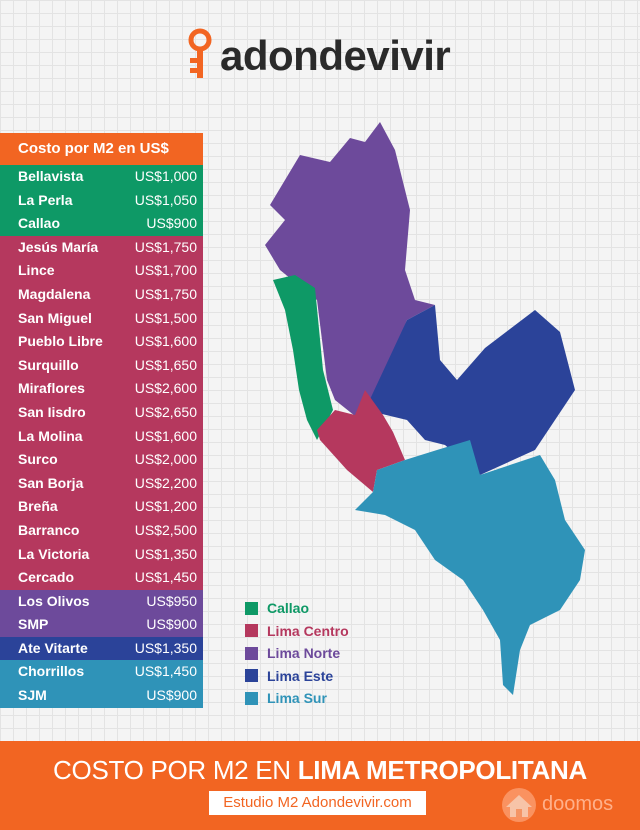 This screenshot has height=830, width=640. What do you see at coordinates (54, 553) in the screenshot?
I see `district-name: La Victoria` at bounding box center [54, 553].